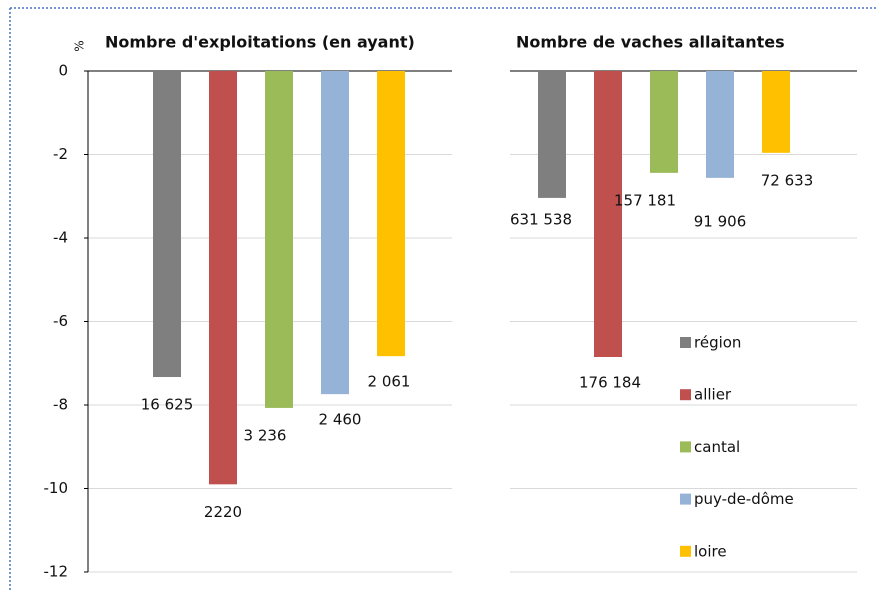  Describe the element at coordinates (167, 405) in the screenshot. I see `bar-annotation: 16 625` at that location.